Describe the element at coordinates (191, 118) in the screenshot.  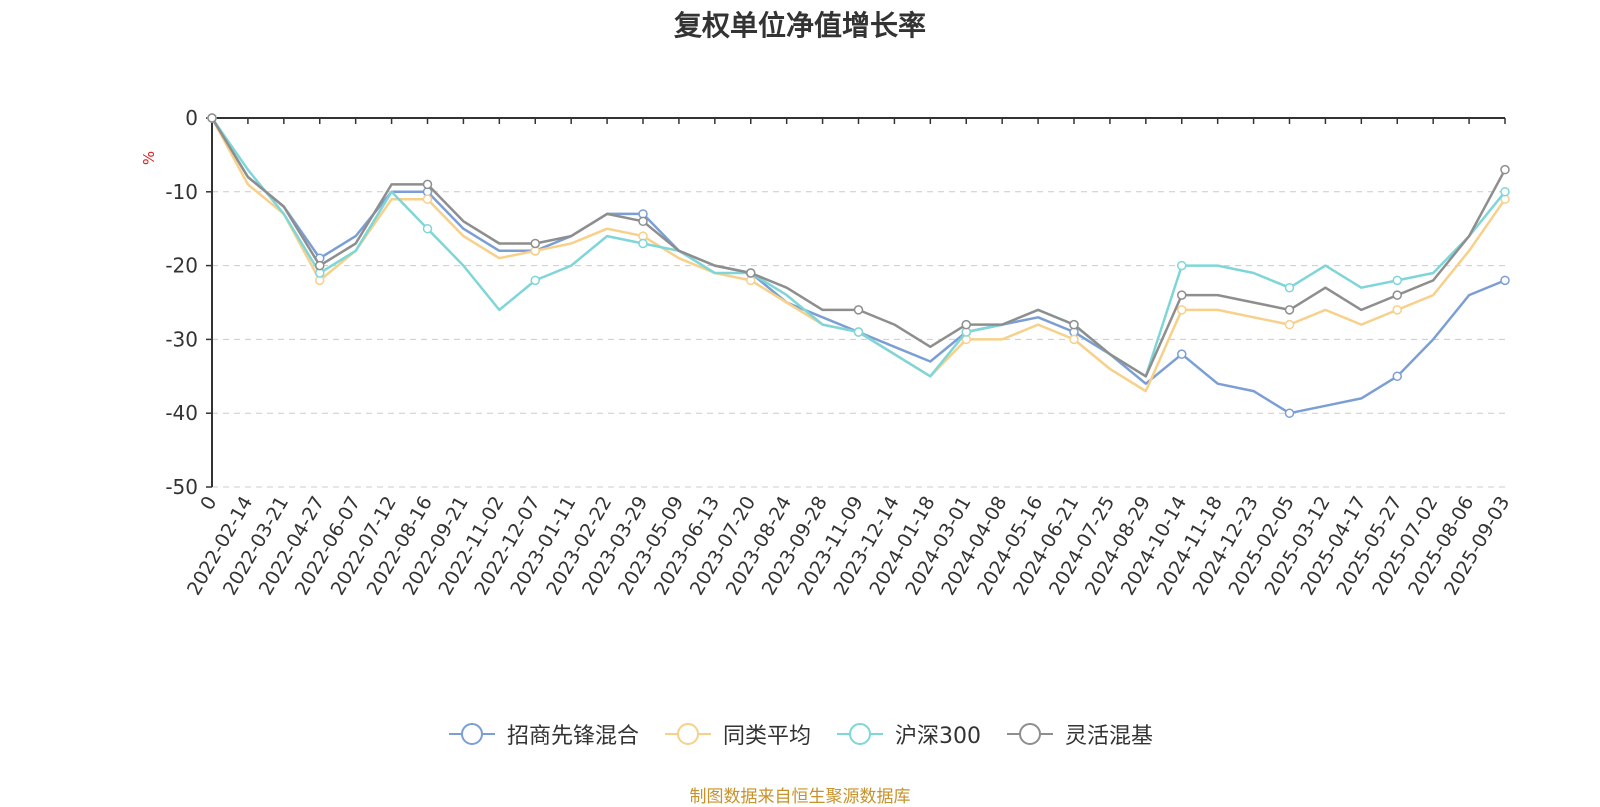
I see `y-tick-label: 0` at that location.